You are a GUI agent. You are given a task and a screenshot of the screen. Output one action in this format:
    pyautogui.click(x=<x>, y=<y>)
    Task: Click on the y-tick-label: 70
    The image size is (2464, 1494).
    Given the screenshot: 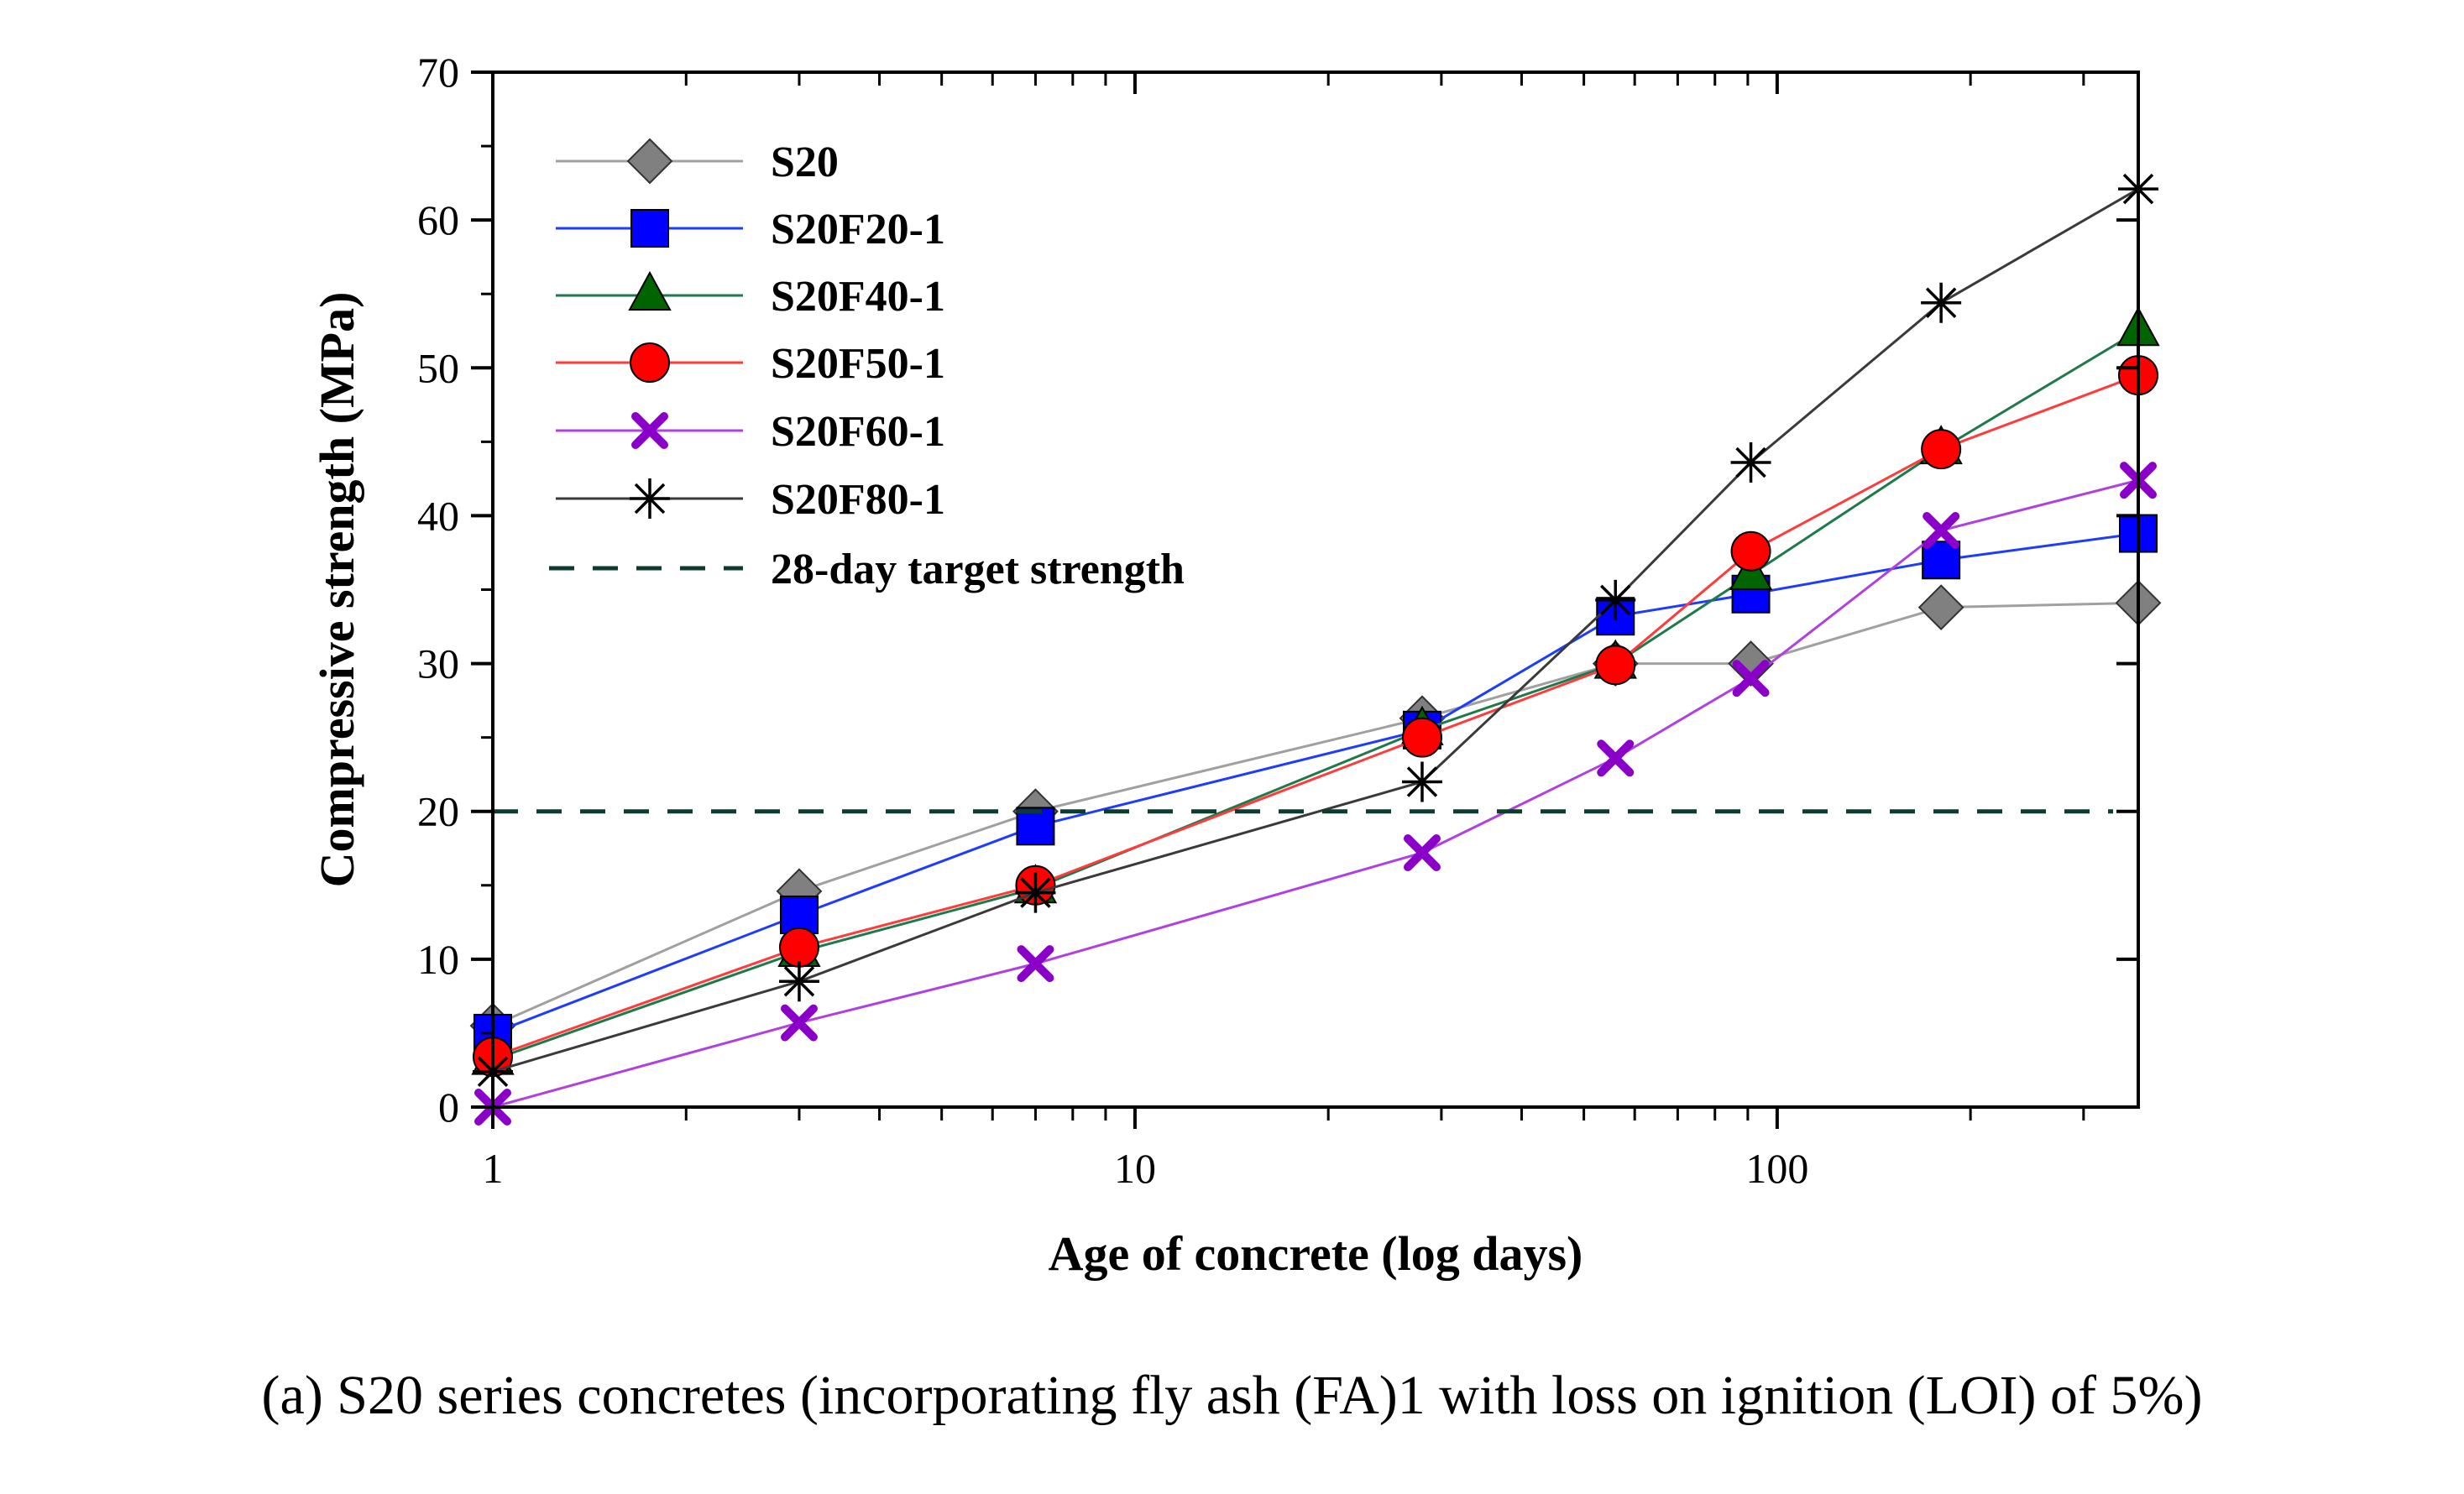 What is the action you would take?
    pyautogui.click(x=438, y=72)
    